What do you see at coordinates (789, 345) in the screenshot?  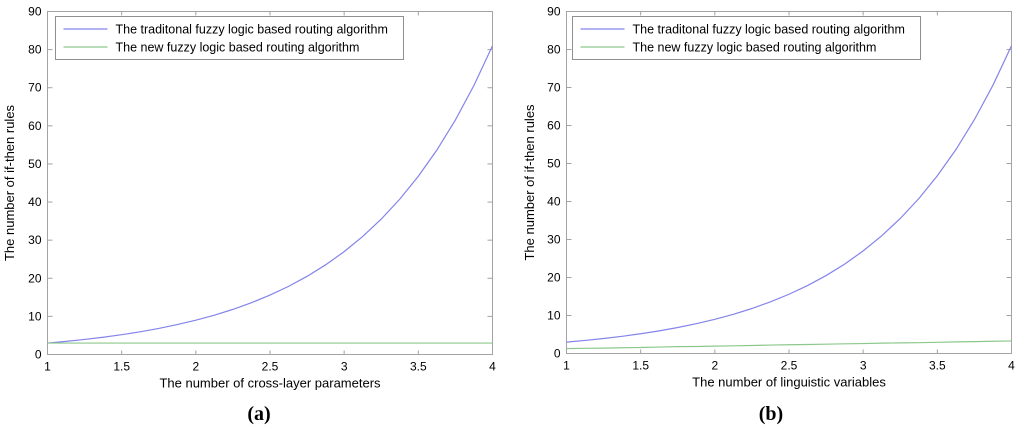 I see `new-algorithm-line` at bounding box center [789, 345].